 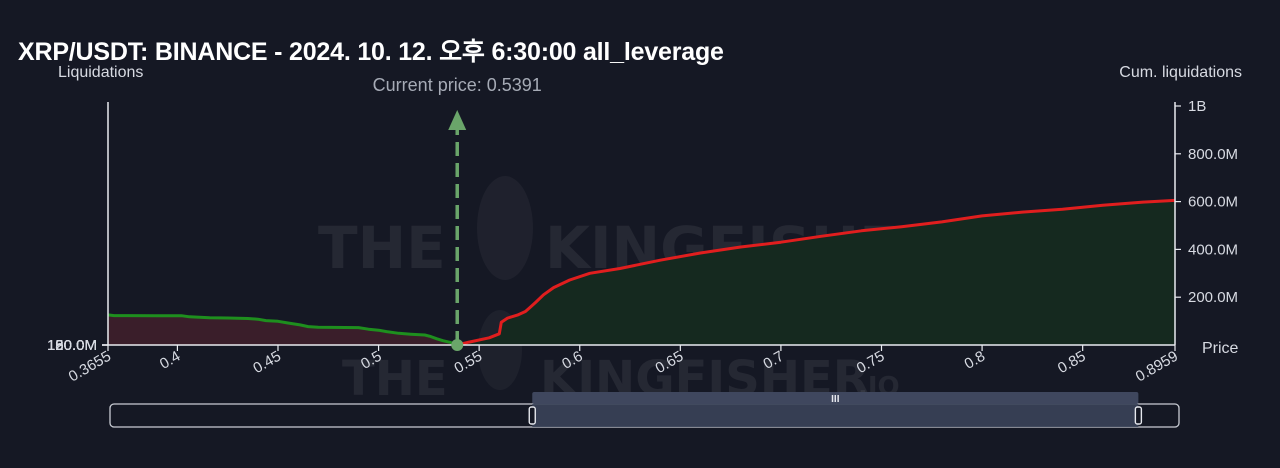 I want to click on y-left-tick-label: 150.0M, so click(x=72, y=345).